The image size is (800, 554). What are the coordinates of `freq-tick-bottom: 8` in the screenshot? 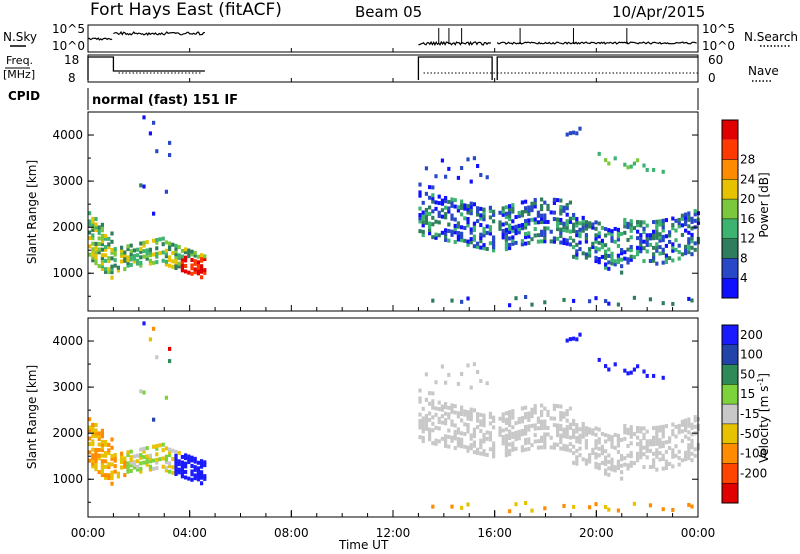 It's located at (72, 78).